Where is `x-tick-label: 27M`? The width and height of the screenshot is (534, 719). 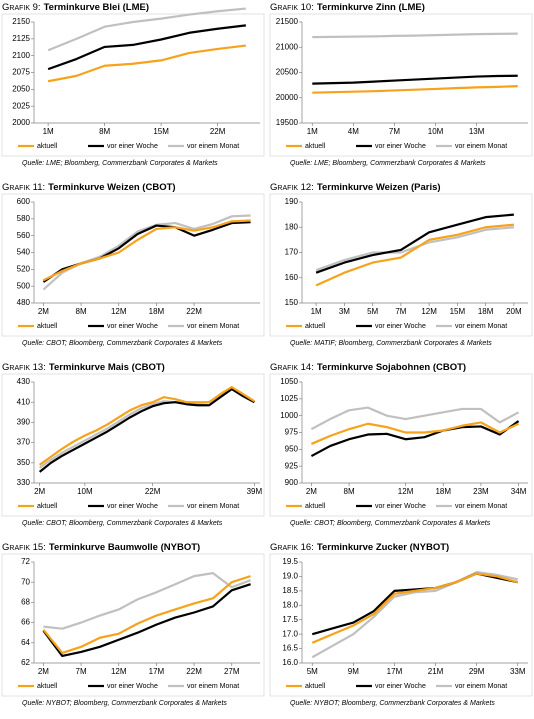
x-tick-label: 27M is located at coordinates (232, 671).